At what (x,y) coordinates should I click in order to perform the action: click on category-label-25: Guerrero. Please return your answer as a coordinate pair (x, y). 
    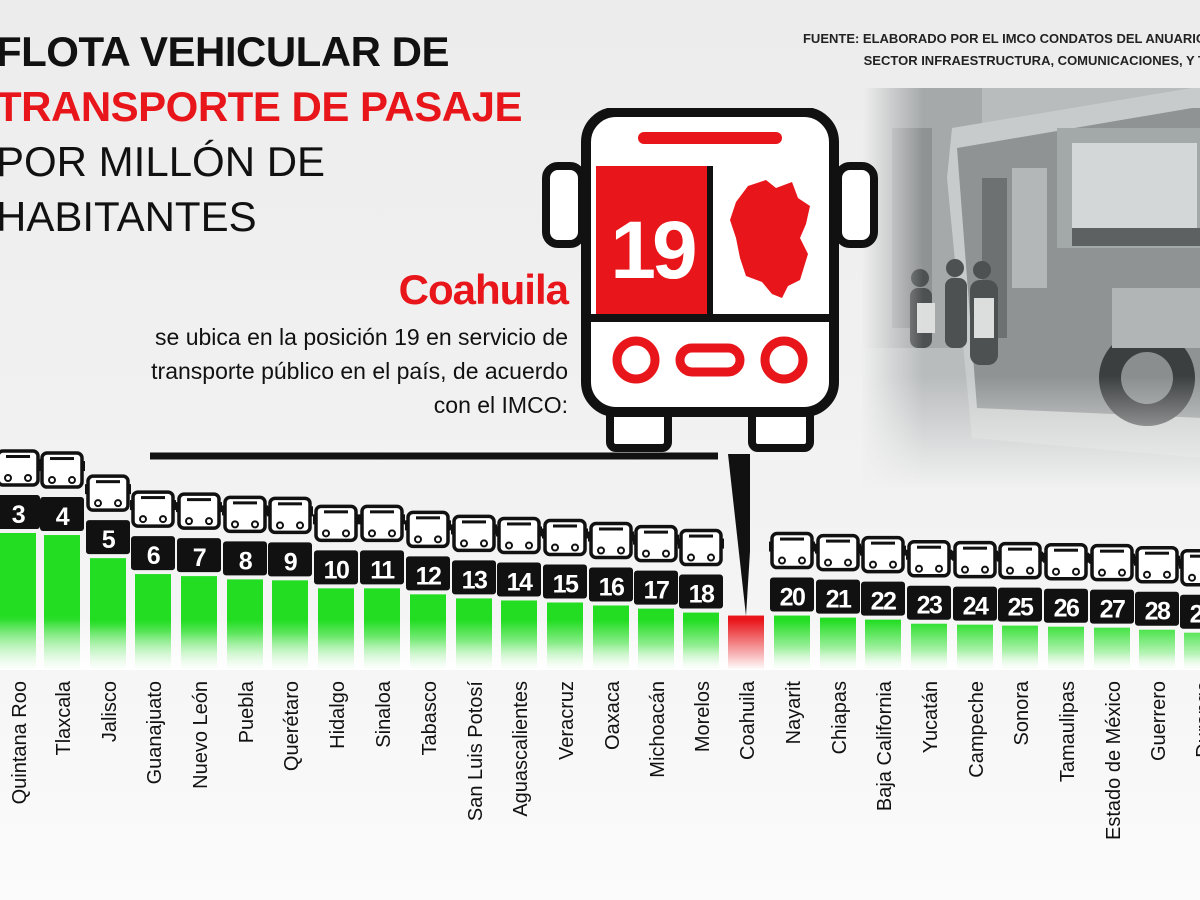
    Looking at the image, I should click on (1159, 721).